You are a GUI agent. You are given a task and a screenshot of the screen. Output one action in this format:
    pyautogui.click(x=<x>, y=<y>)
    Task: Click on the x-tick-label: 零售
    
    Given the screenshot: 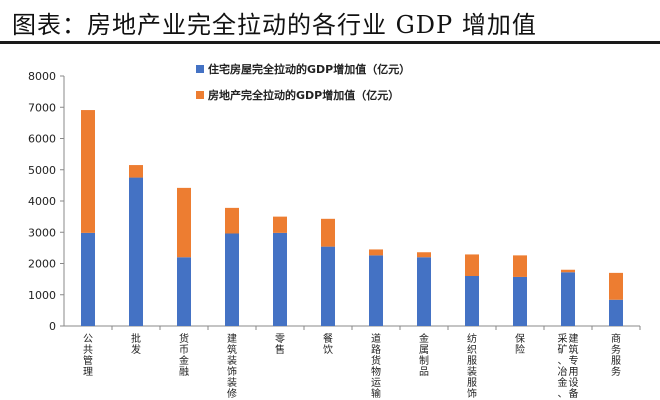 What is the action you would take?
    pyautogui.click(x=280, y=344)
    